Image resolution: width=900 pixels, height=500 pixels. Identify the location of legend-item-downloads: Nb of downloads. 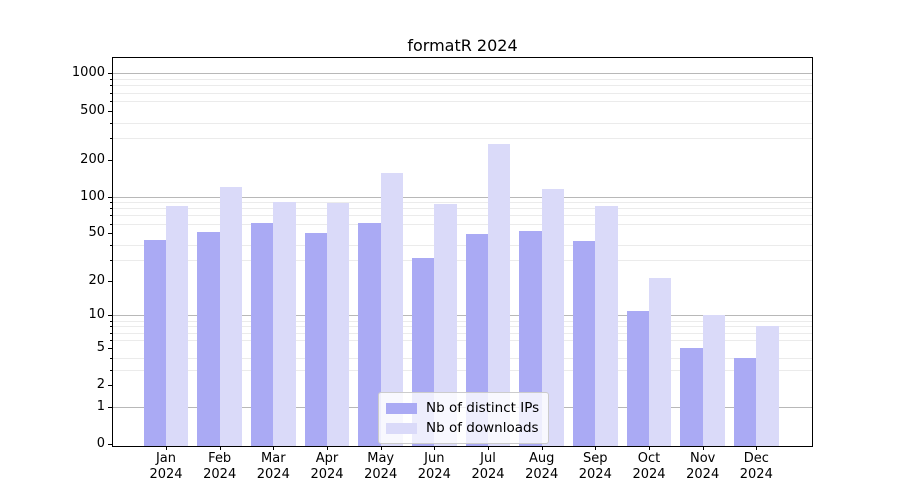
(462, 428).